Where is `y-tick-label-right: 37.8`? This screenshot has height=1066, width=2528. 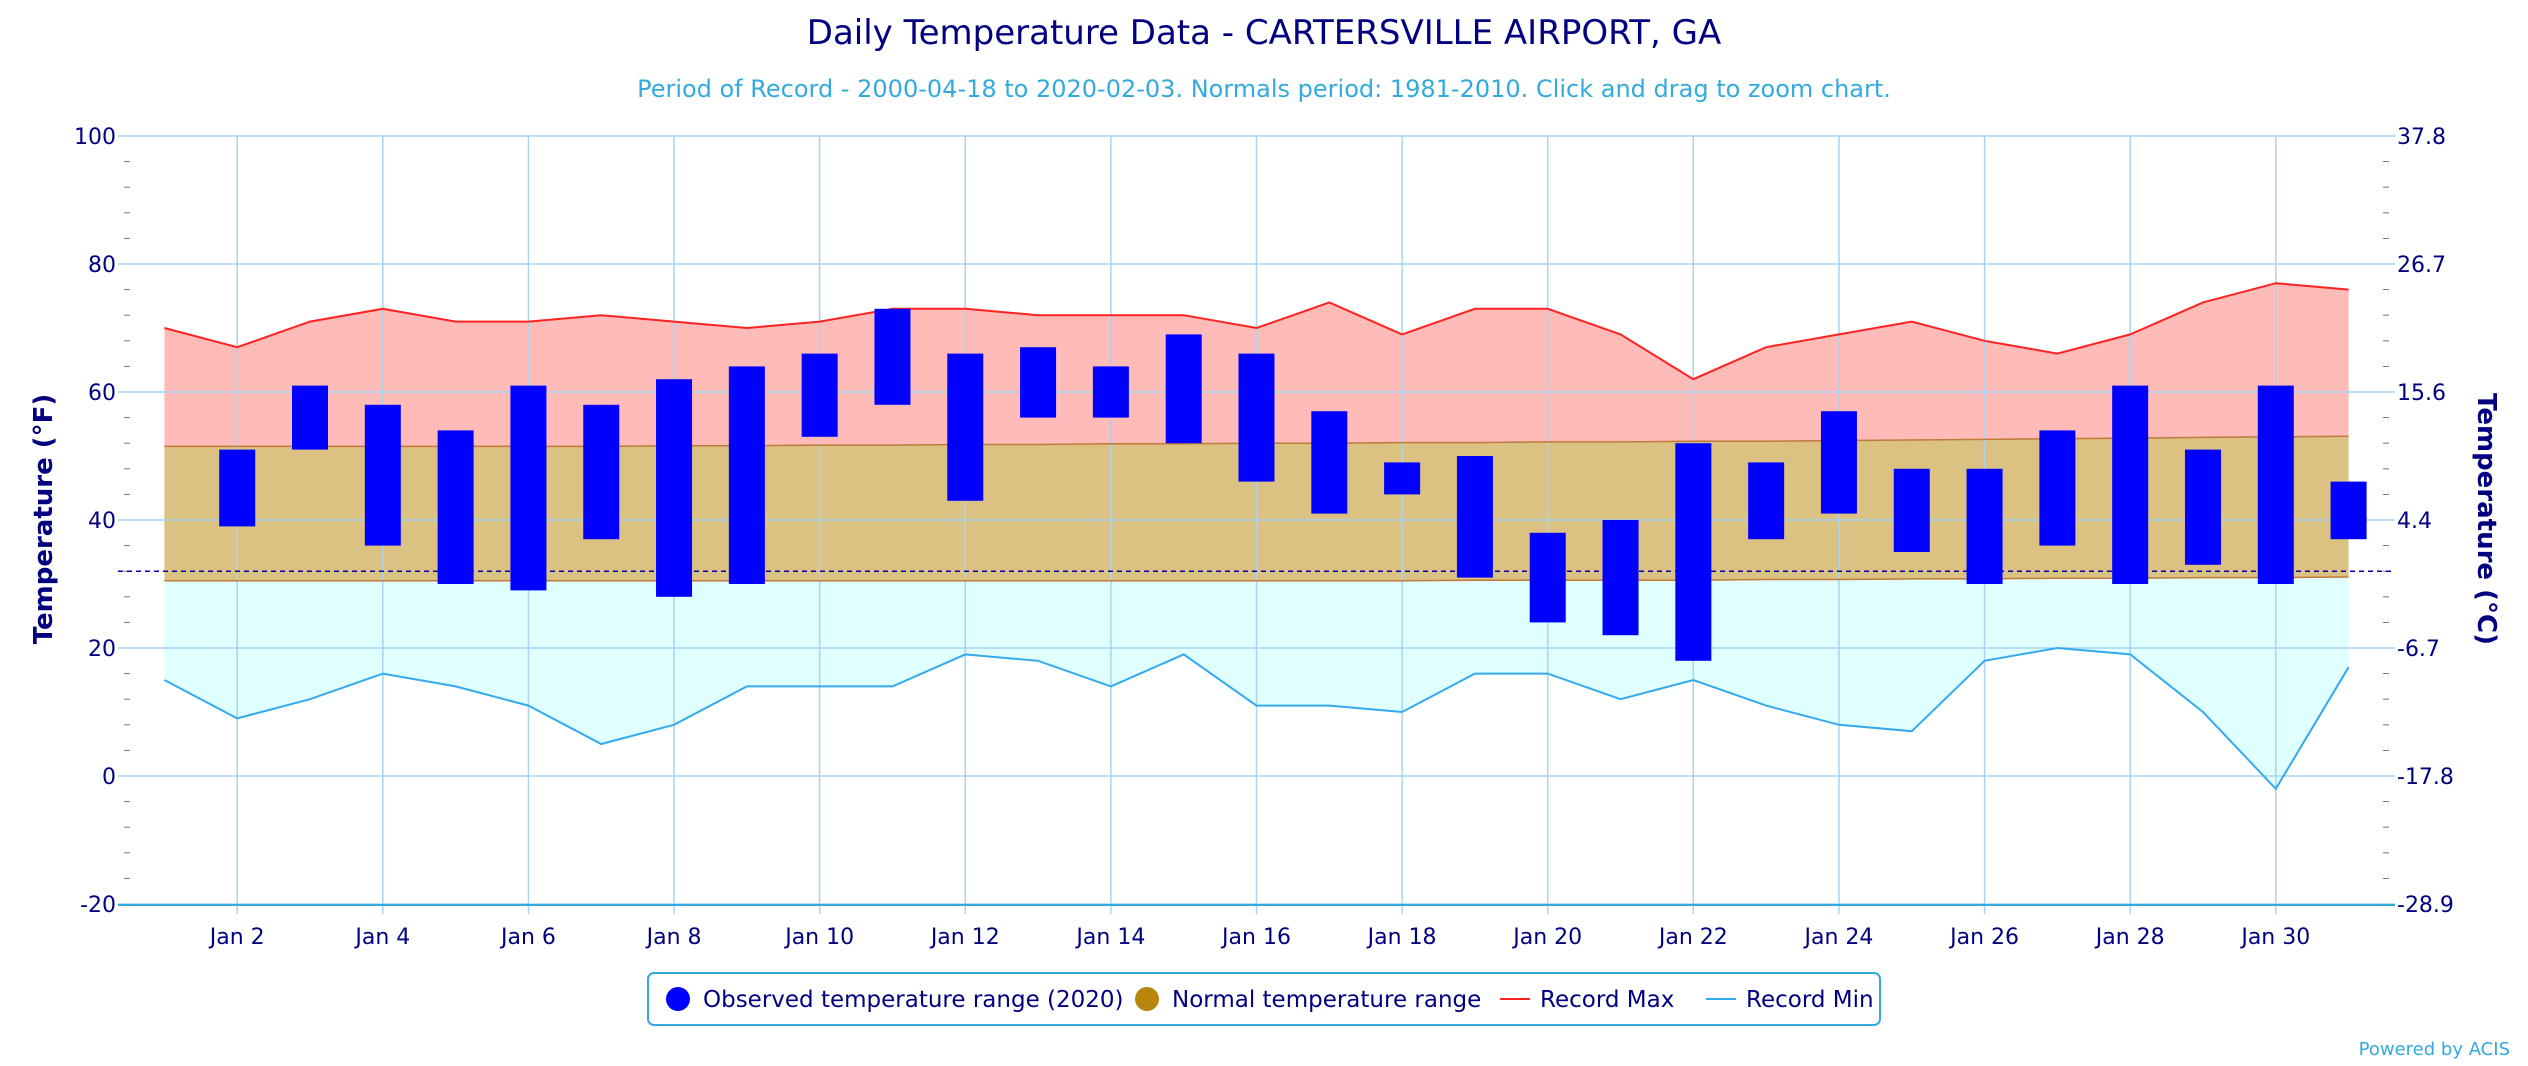 y-tick-label-right: 37.8 is located at coordinates (2421, 137).